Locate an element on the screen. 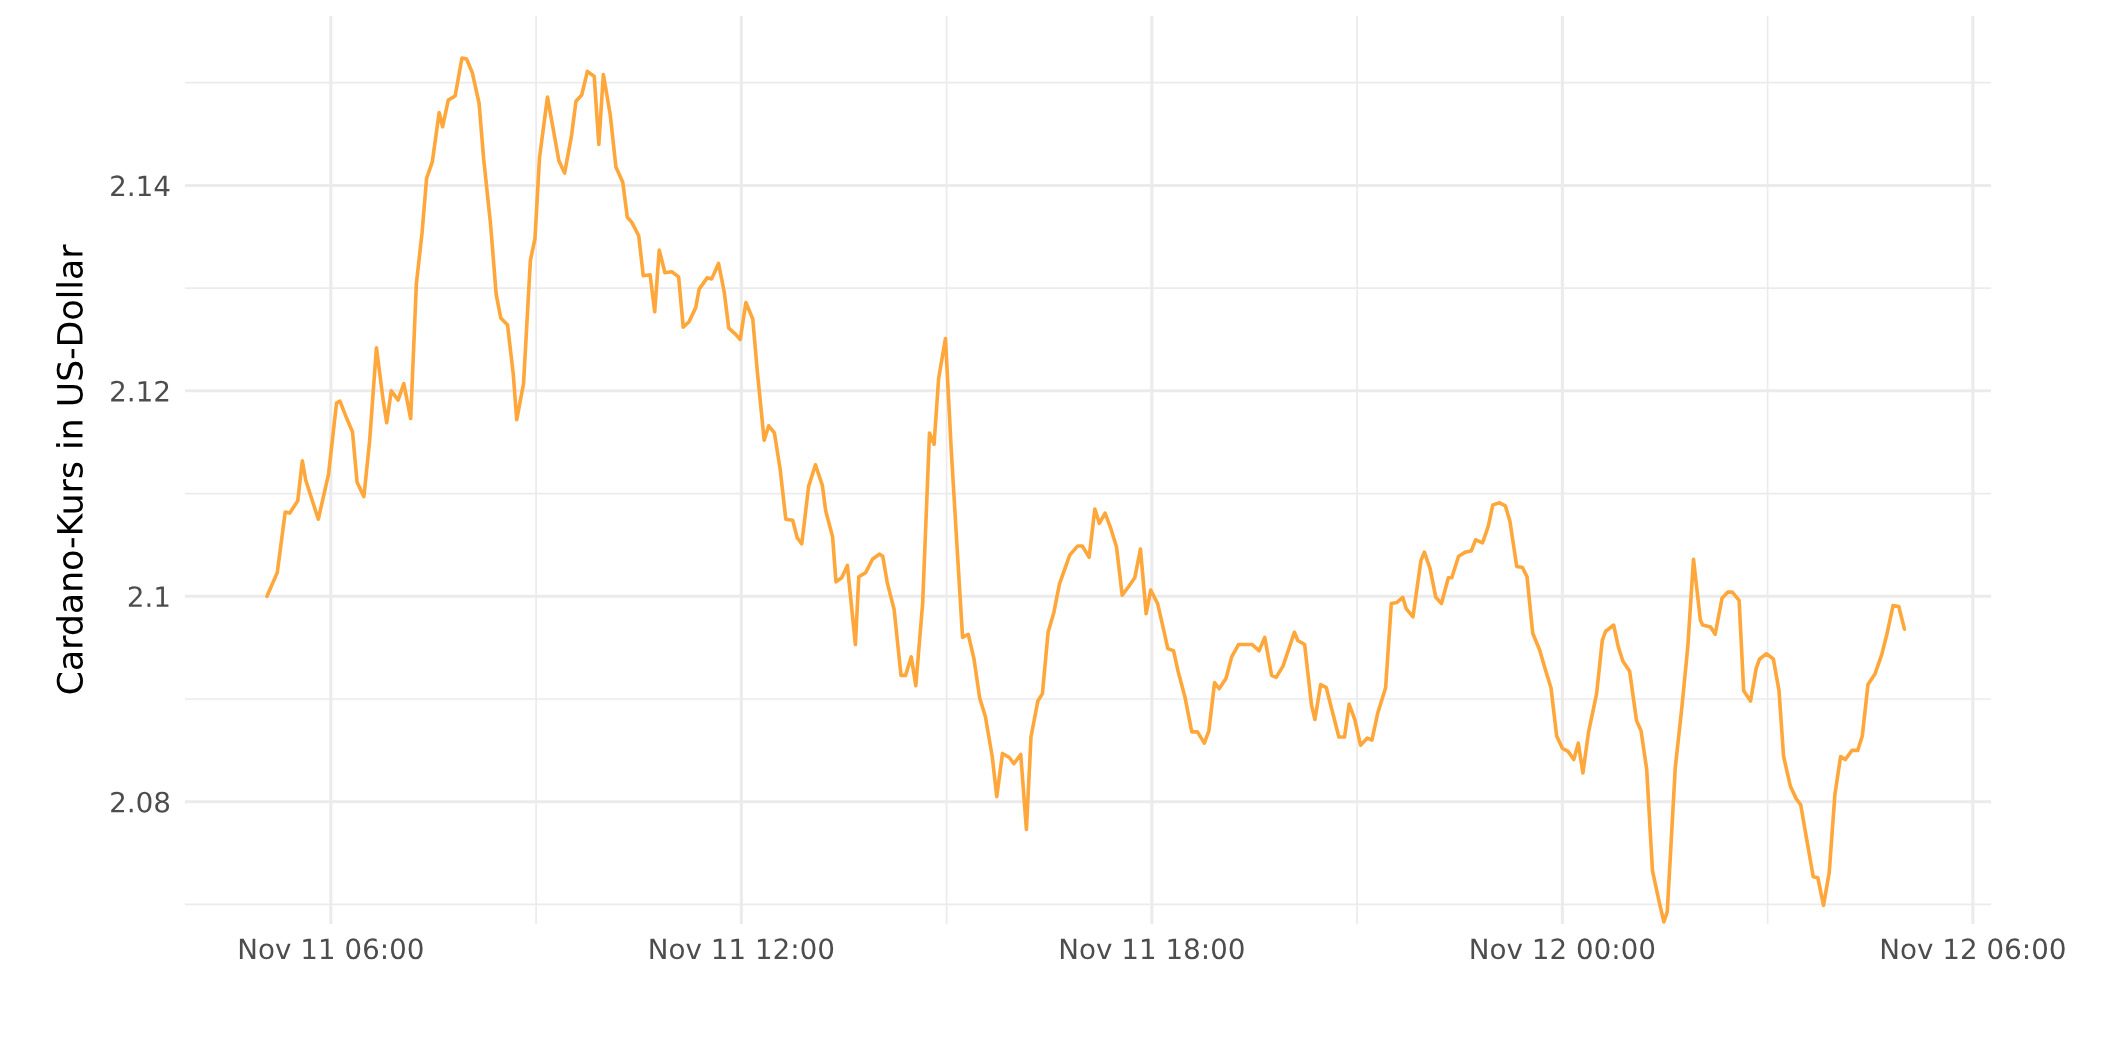 This screenshot has height=1062, width=2125. y-tick-label: 2.14 is located at coordinates (140, 185).